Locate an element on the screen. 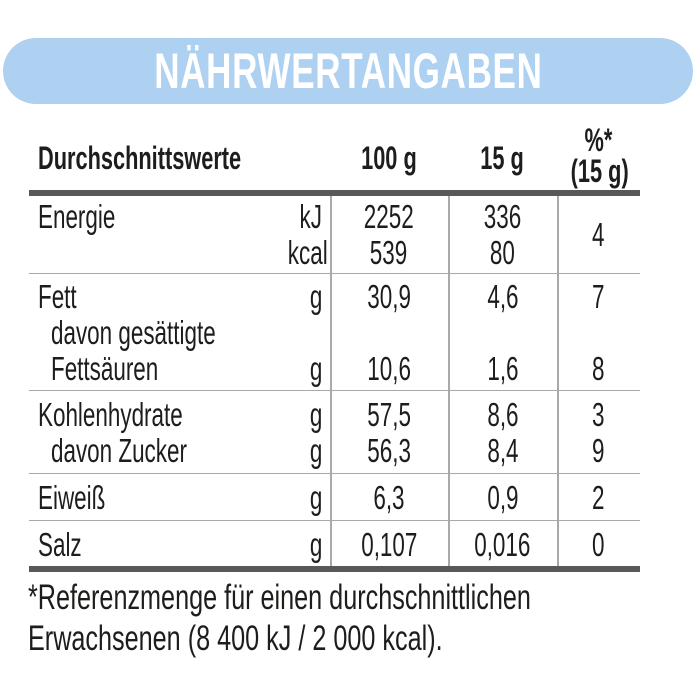 This screenshot has width=700, height=700. banner-title: NÄHRWERTANGABEN is located at coordinates (348, 71).